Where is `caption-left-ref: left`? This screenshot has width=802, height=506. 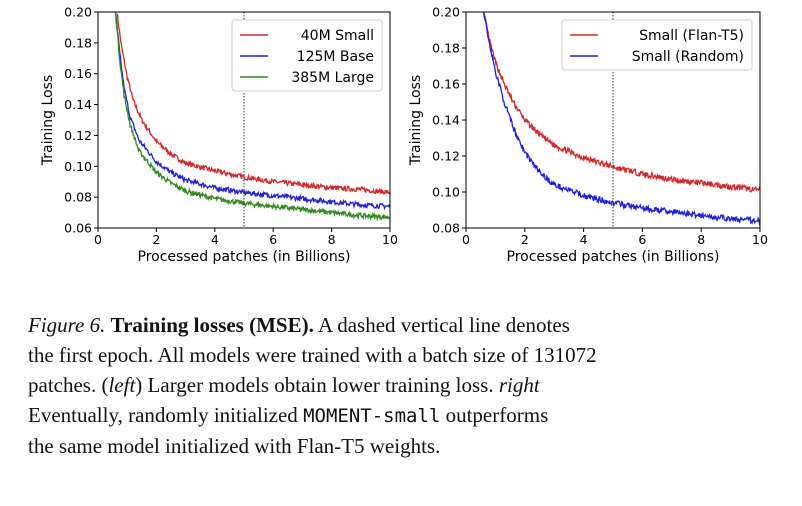
caption-left-ref: left is located at coordinates (122, 385).